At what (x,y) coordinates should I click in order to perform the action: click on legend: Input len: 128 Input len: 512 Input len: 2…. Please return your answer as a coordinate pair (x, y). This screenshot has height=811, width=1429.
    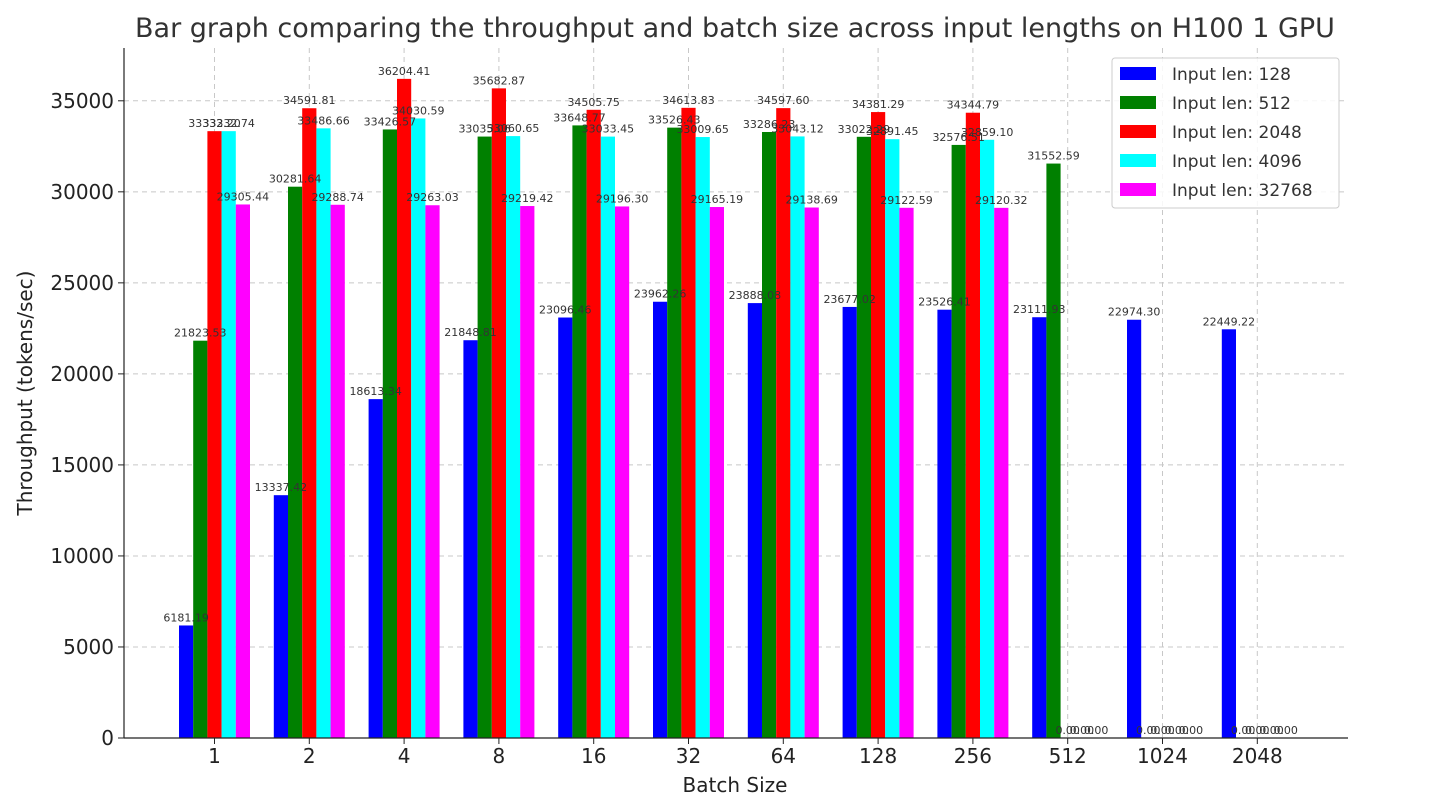
    Looking at the image, I should click on (1225, 133).